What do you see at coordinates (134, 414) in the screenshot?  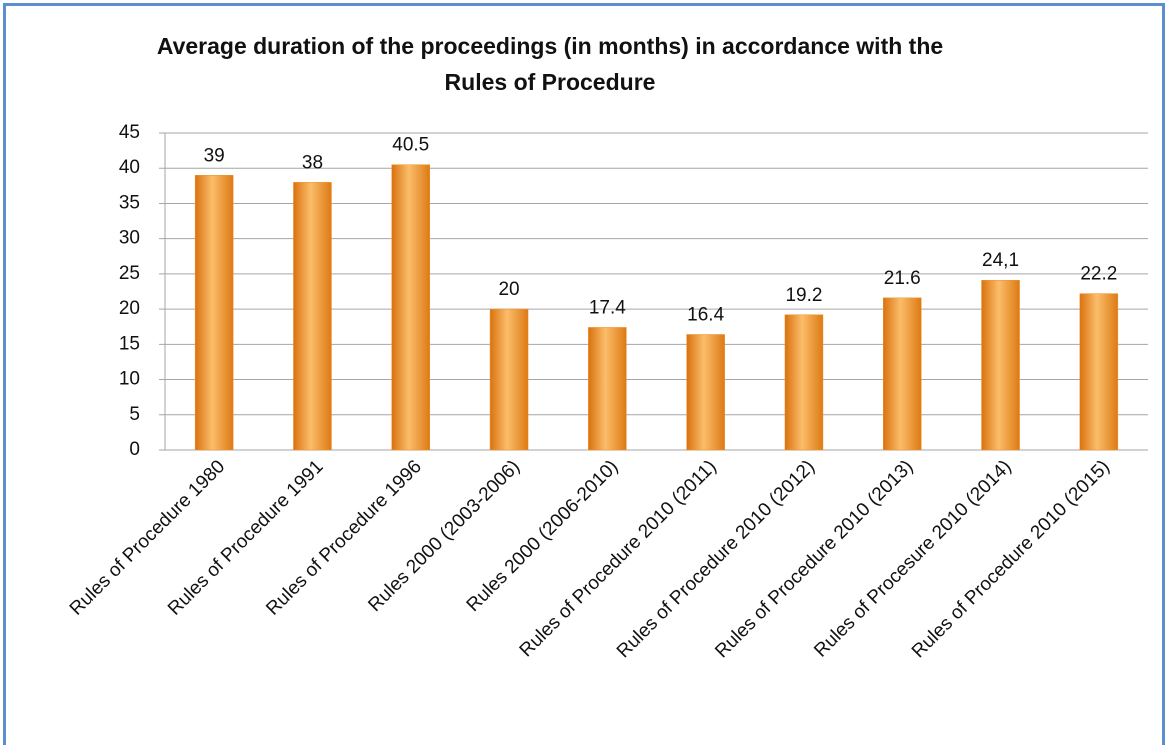 I see `y-tick-label: 5` at bounding box center [134, 414].